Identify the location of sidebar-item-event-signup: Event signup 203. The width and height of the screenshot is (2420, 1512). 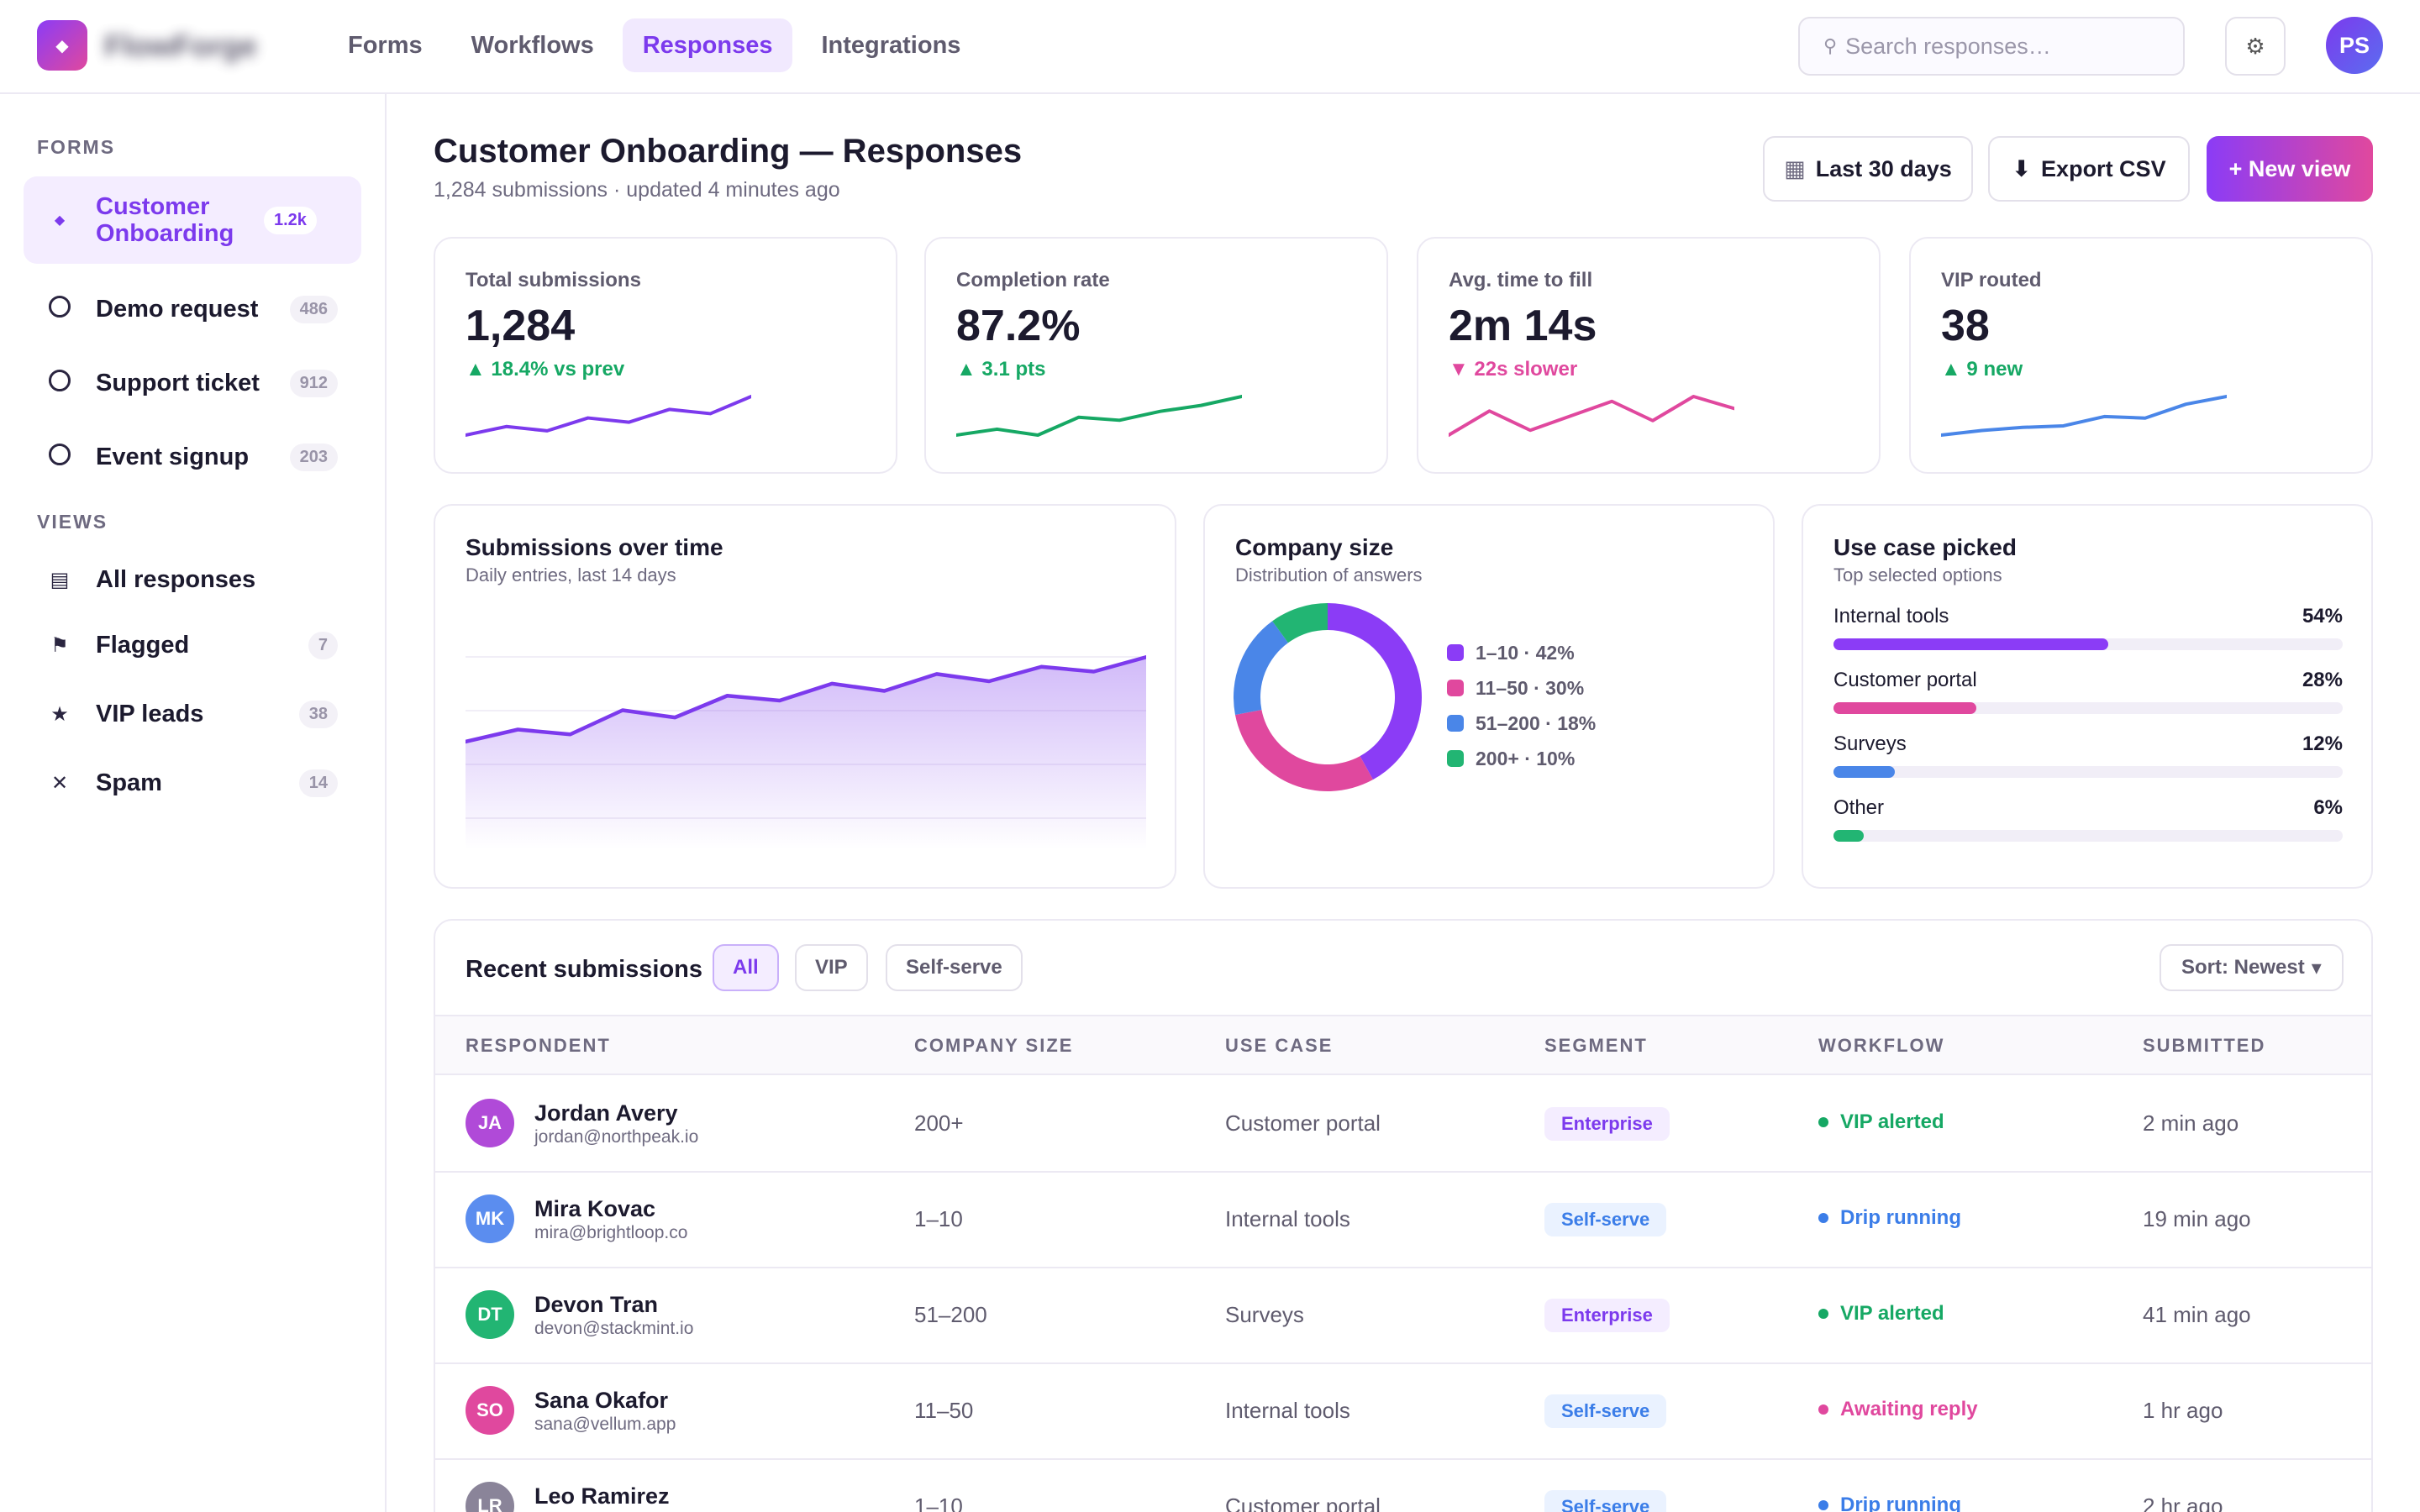
(192, 457).